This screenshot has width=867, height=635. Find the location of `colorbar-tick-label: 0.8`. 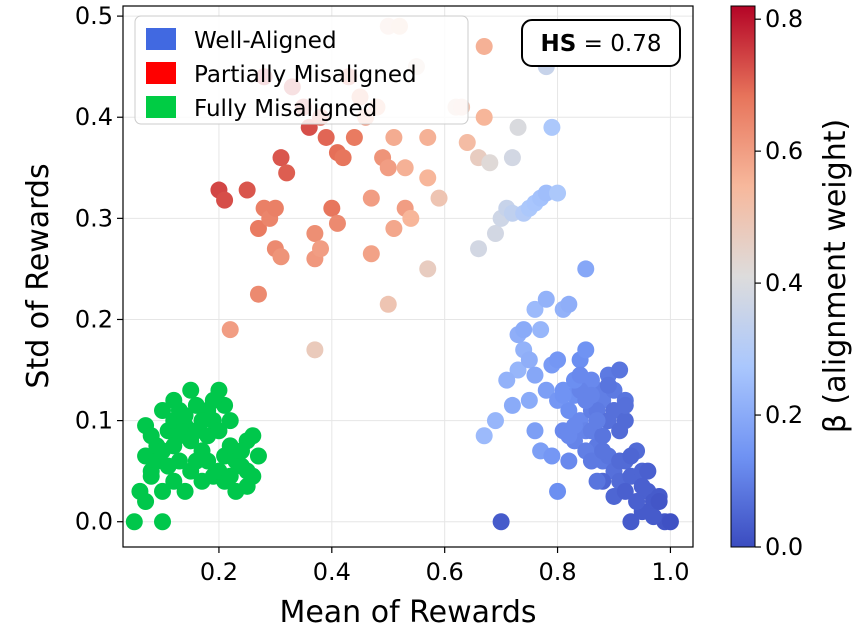

colorbar-tick-label: 0.8 is located at coordinates (784, 19).